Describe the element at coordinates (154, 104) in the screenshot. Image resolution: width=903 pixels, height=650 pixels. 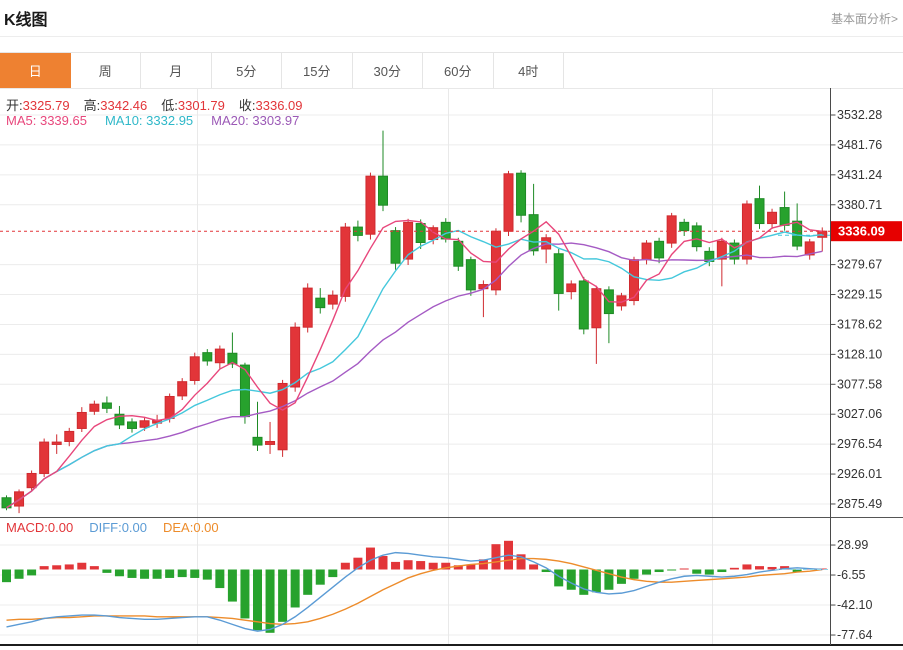
I see `ohlc-readout: 开:3325.79 高:3342.46 低:3301.79 收:3336.09` at that location.